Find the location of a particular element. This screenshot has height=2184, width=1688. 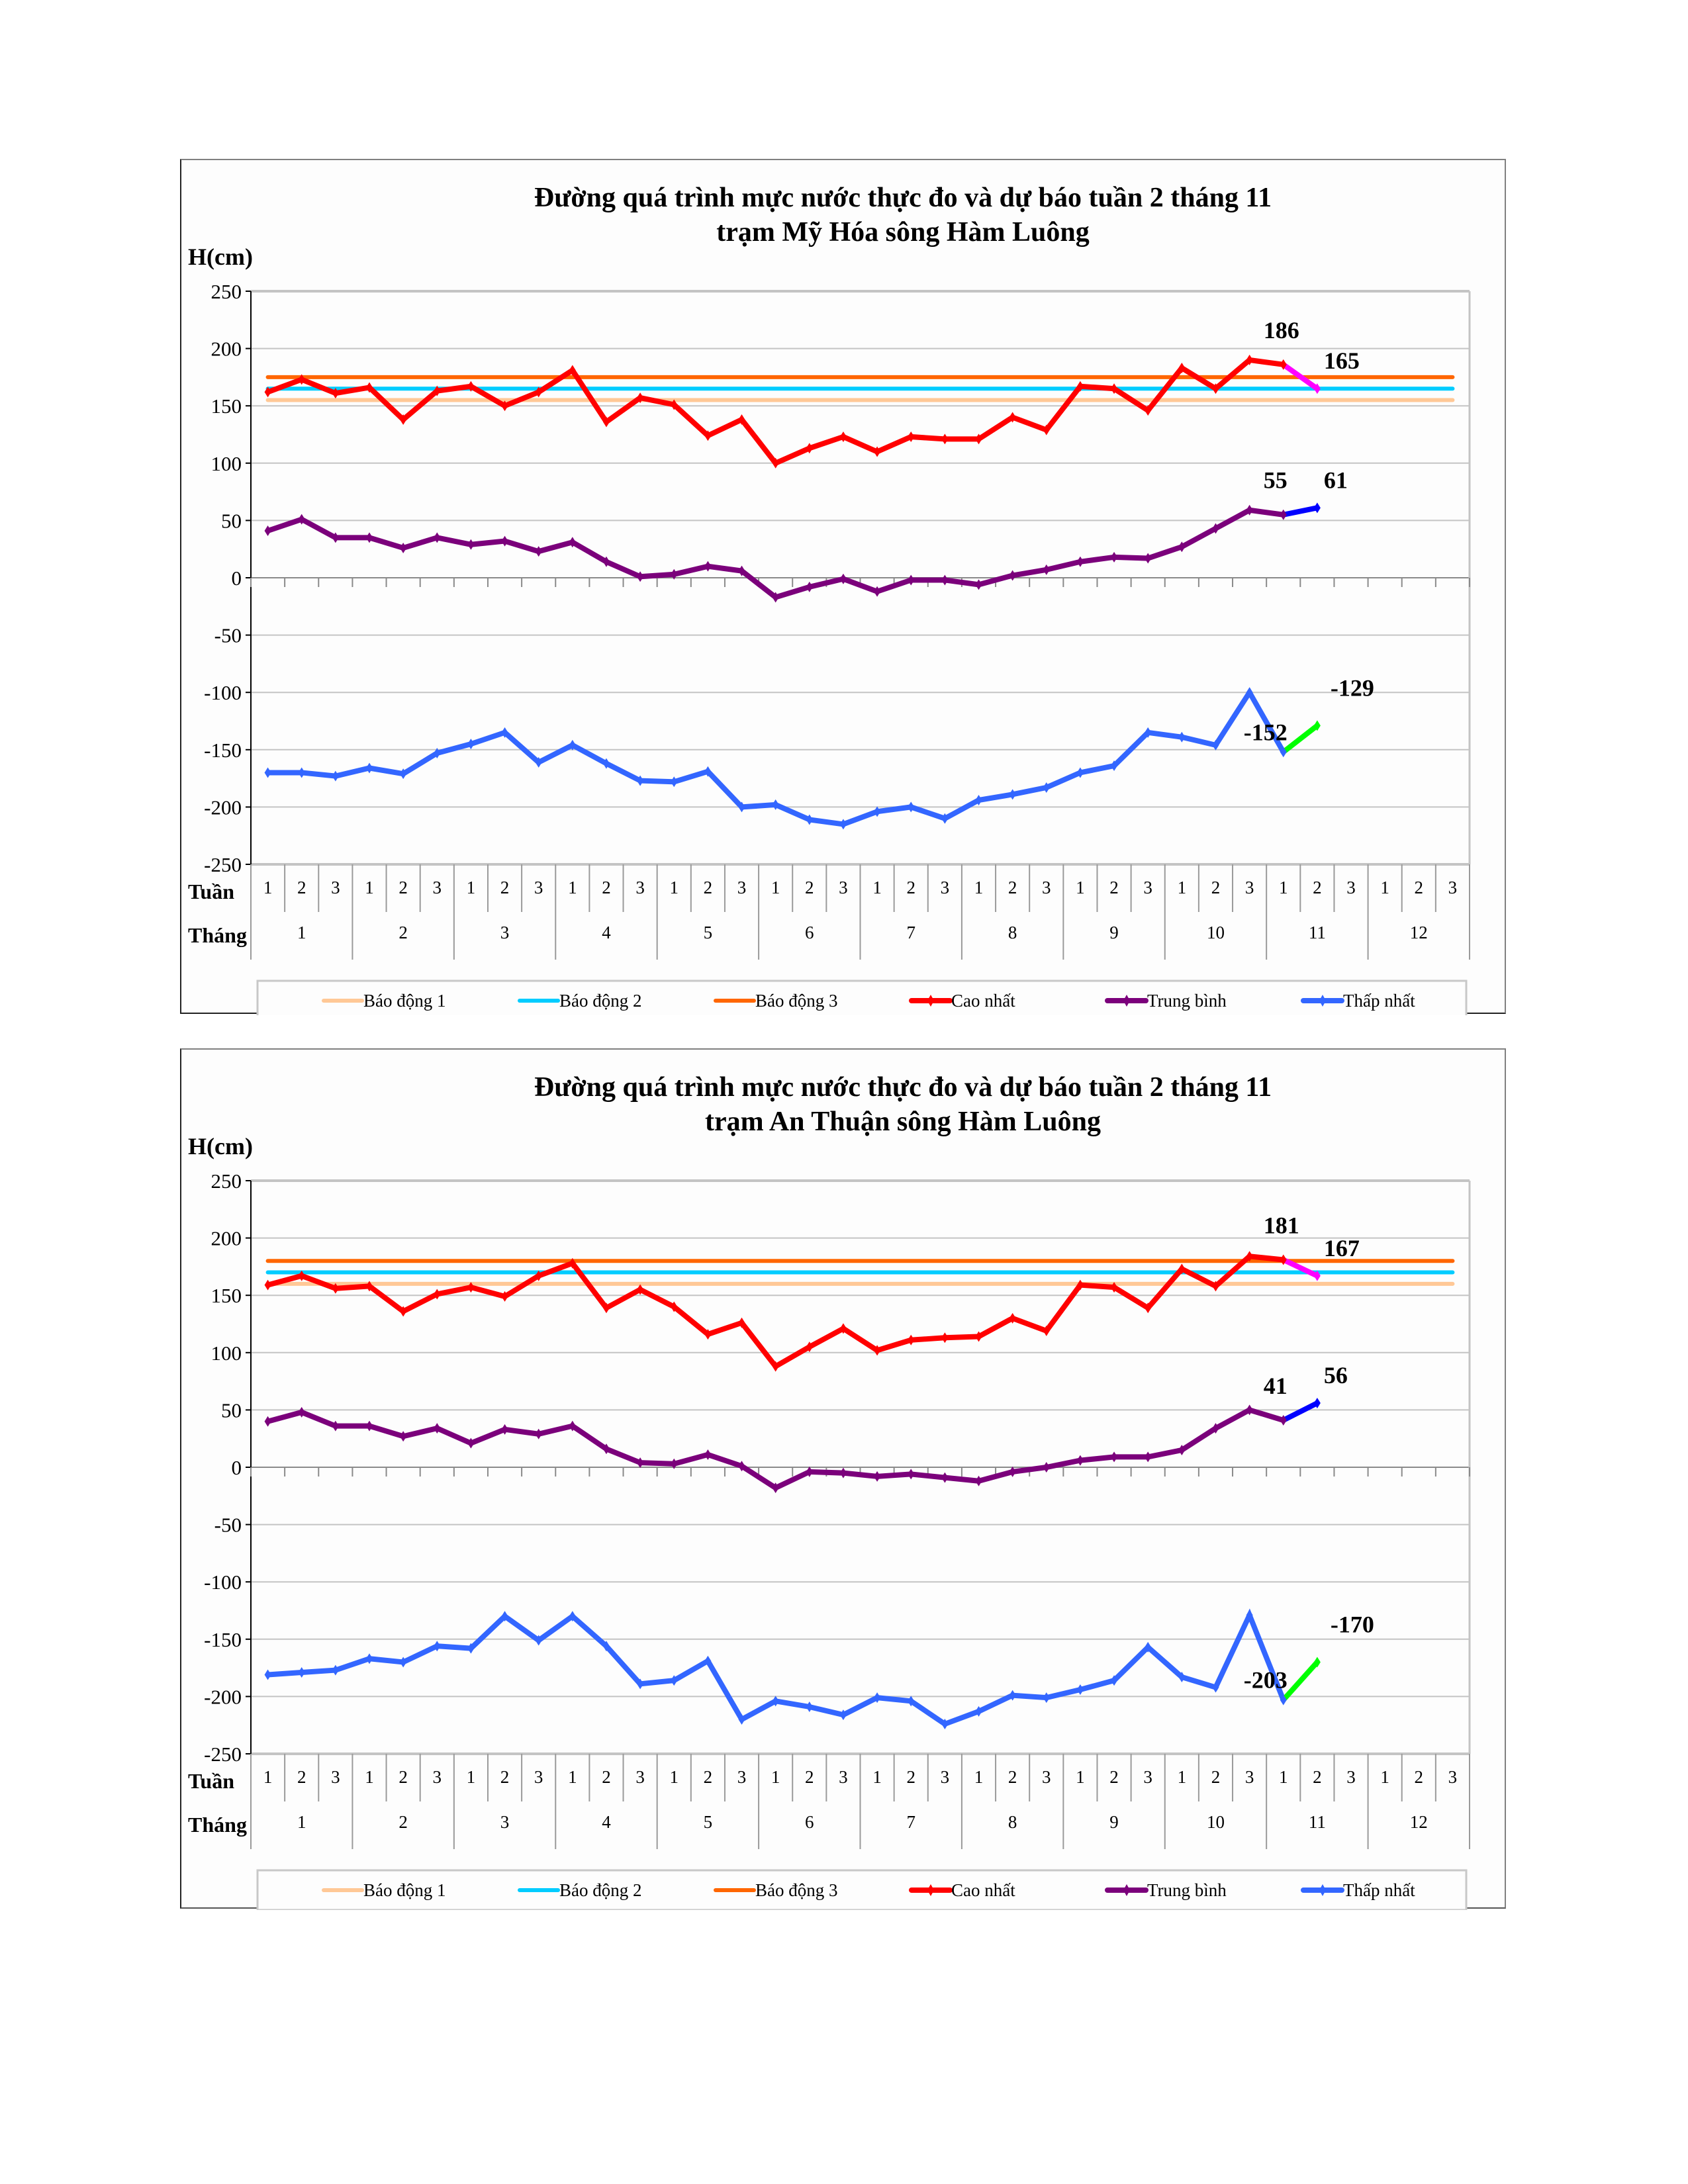

month-label: 8 is located at coordinates (1012, 933).